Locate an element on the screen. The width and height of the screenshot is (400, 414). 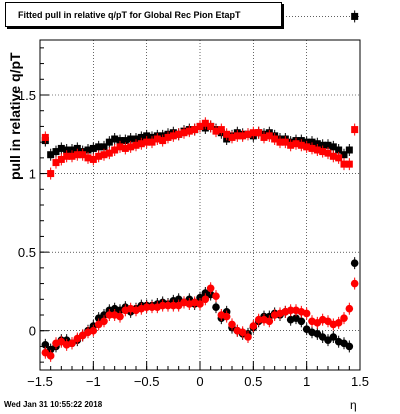
footer-date: Wed Jan 31 10:55:22 2018 is located at coordinates (53, 404).